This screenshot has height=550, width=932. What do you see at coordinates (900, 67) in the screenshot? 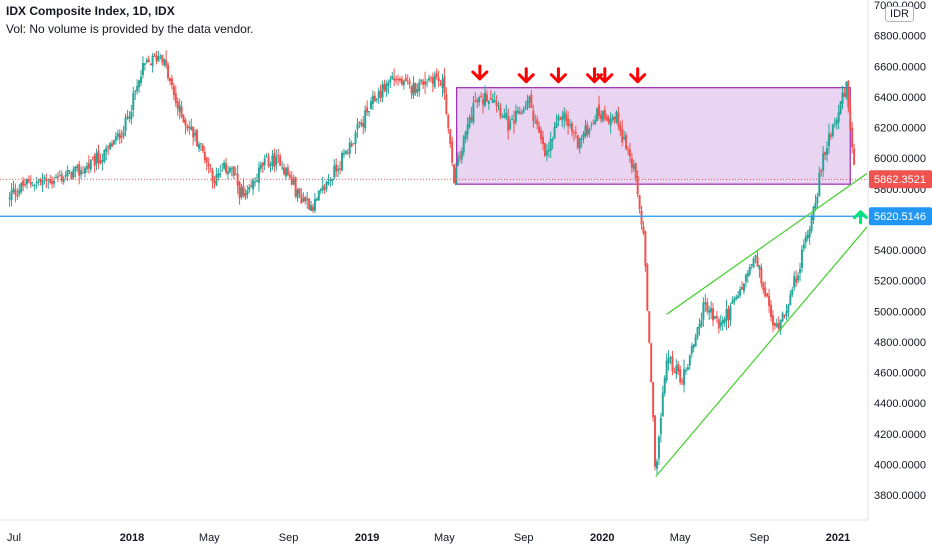
I see `price-tick-label: 6600.0000` at bounding box center [900, 67].